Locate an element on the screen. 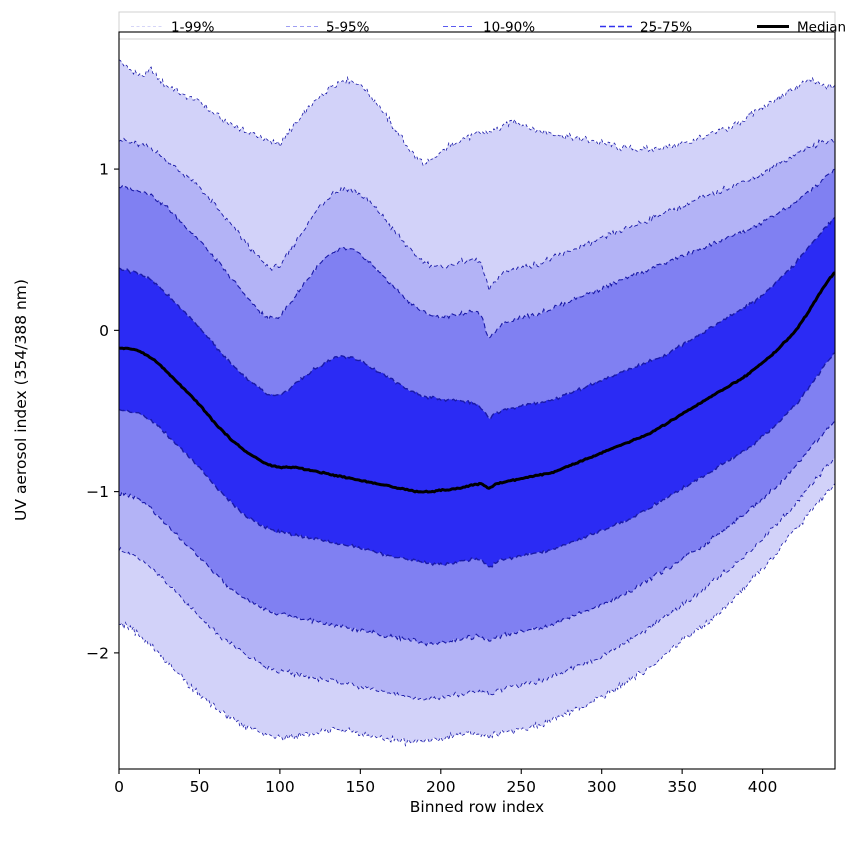  y-tick-label: 1 is located at coordinates (104, 170).